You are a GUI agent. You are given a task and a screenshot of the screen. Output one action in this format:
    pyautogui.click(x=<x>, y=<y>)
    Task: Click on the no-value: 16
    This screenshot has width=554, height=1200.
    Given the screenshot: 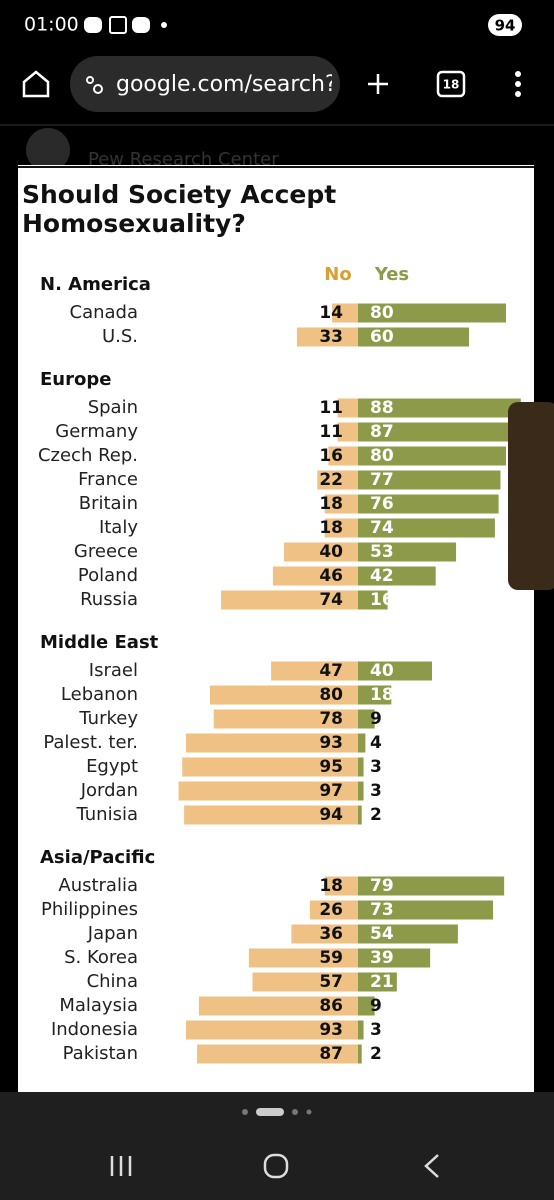 What is the action you would take?
    pyautogui.click(x=331, y=456)
    